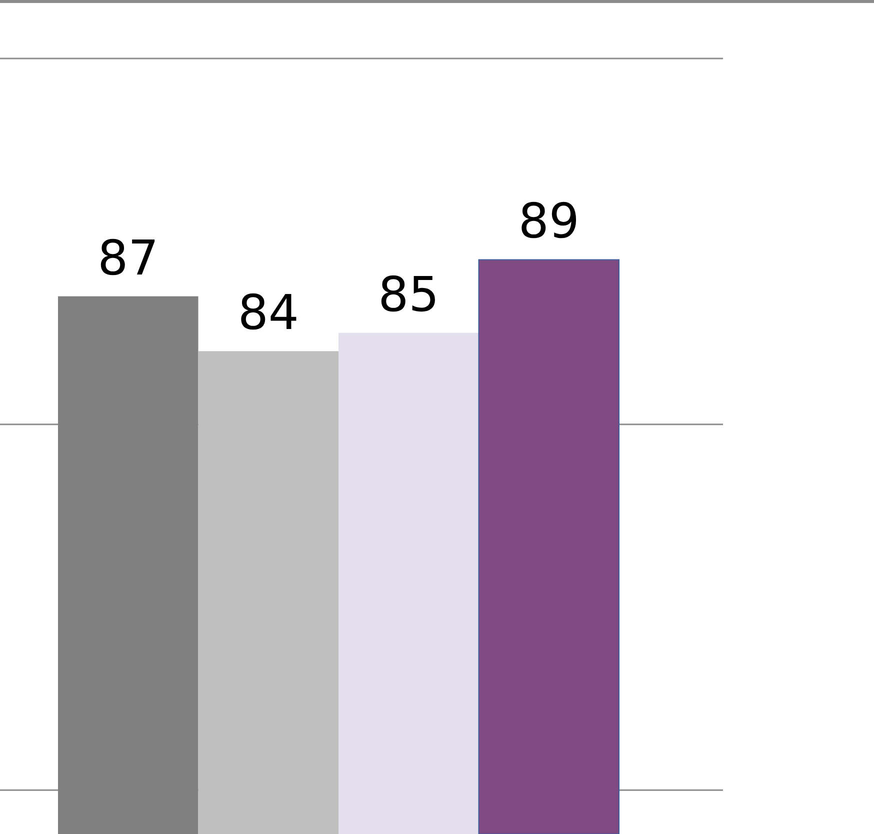  I want to click on data-label: 84, so click(268, 313).